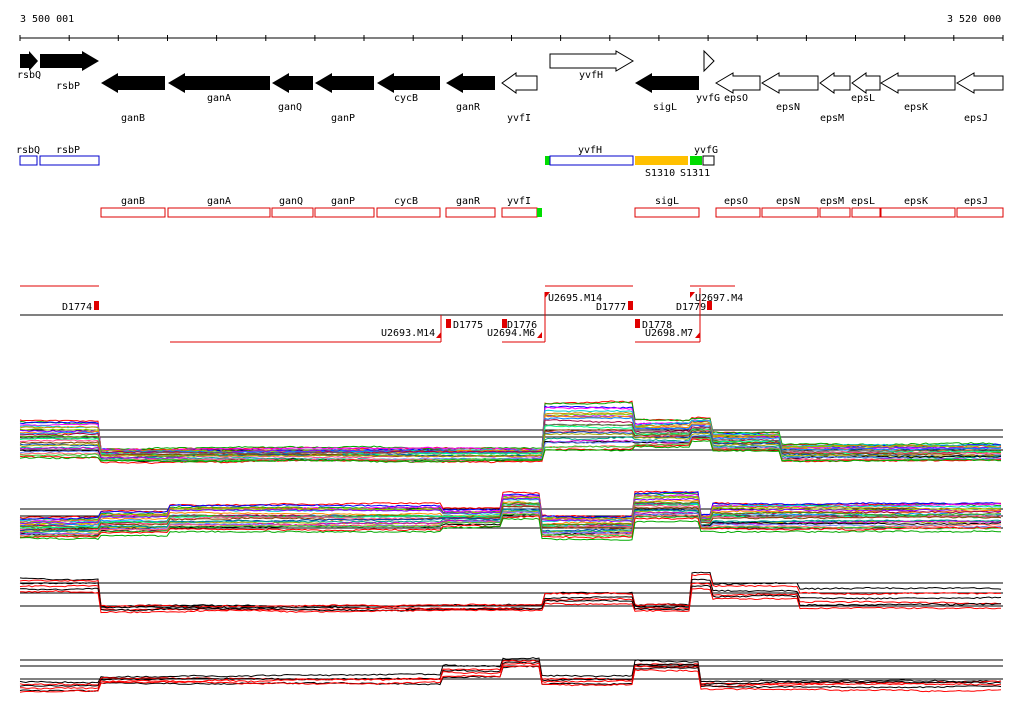 Image resolution: width=1024 pixels, height=714 pixels. I want to click on gene-arrow-epsO, so click(738, 83).